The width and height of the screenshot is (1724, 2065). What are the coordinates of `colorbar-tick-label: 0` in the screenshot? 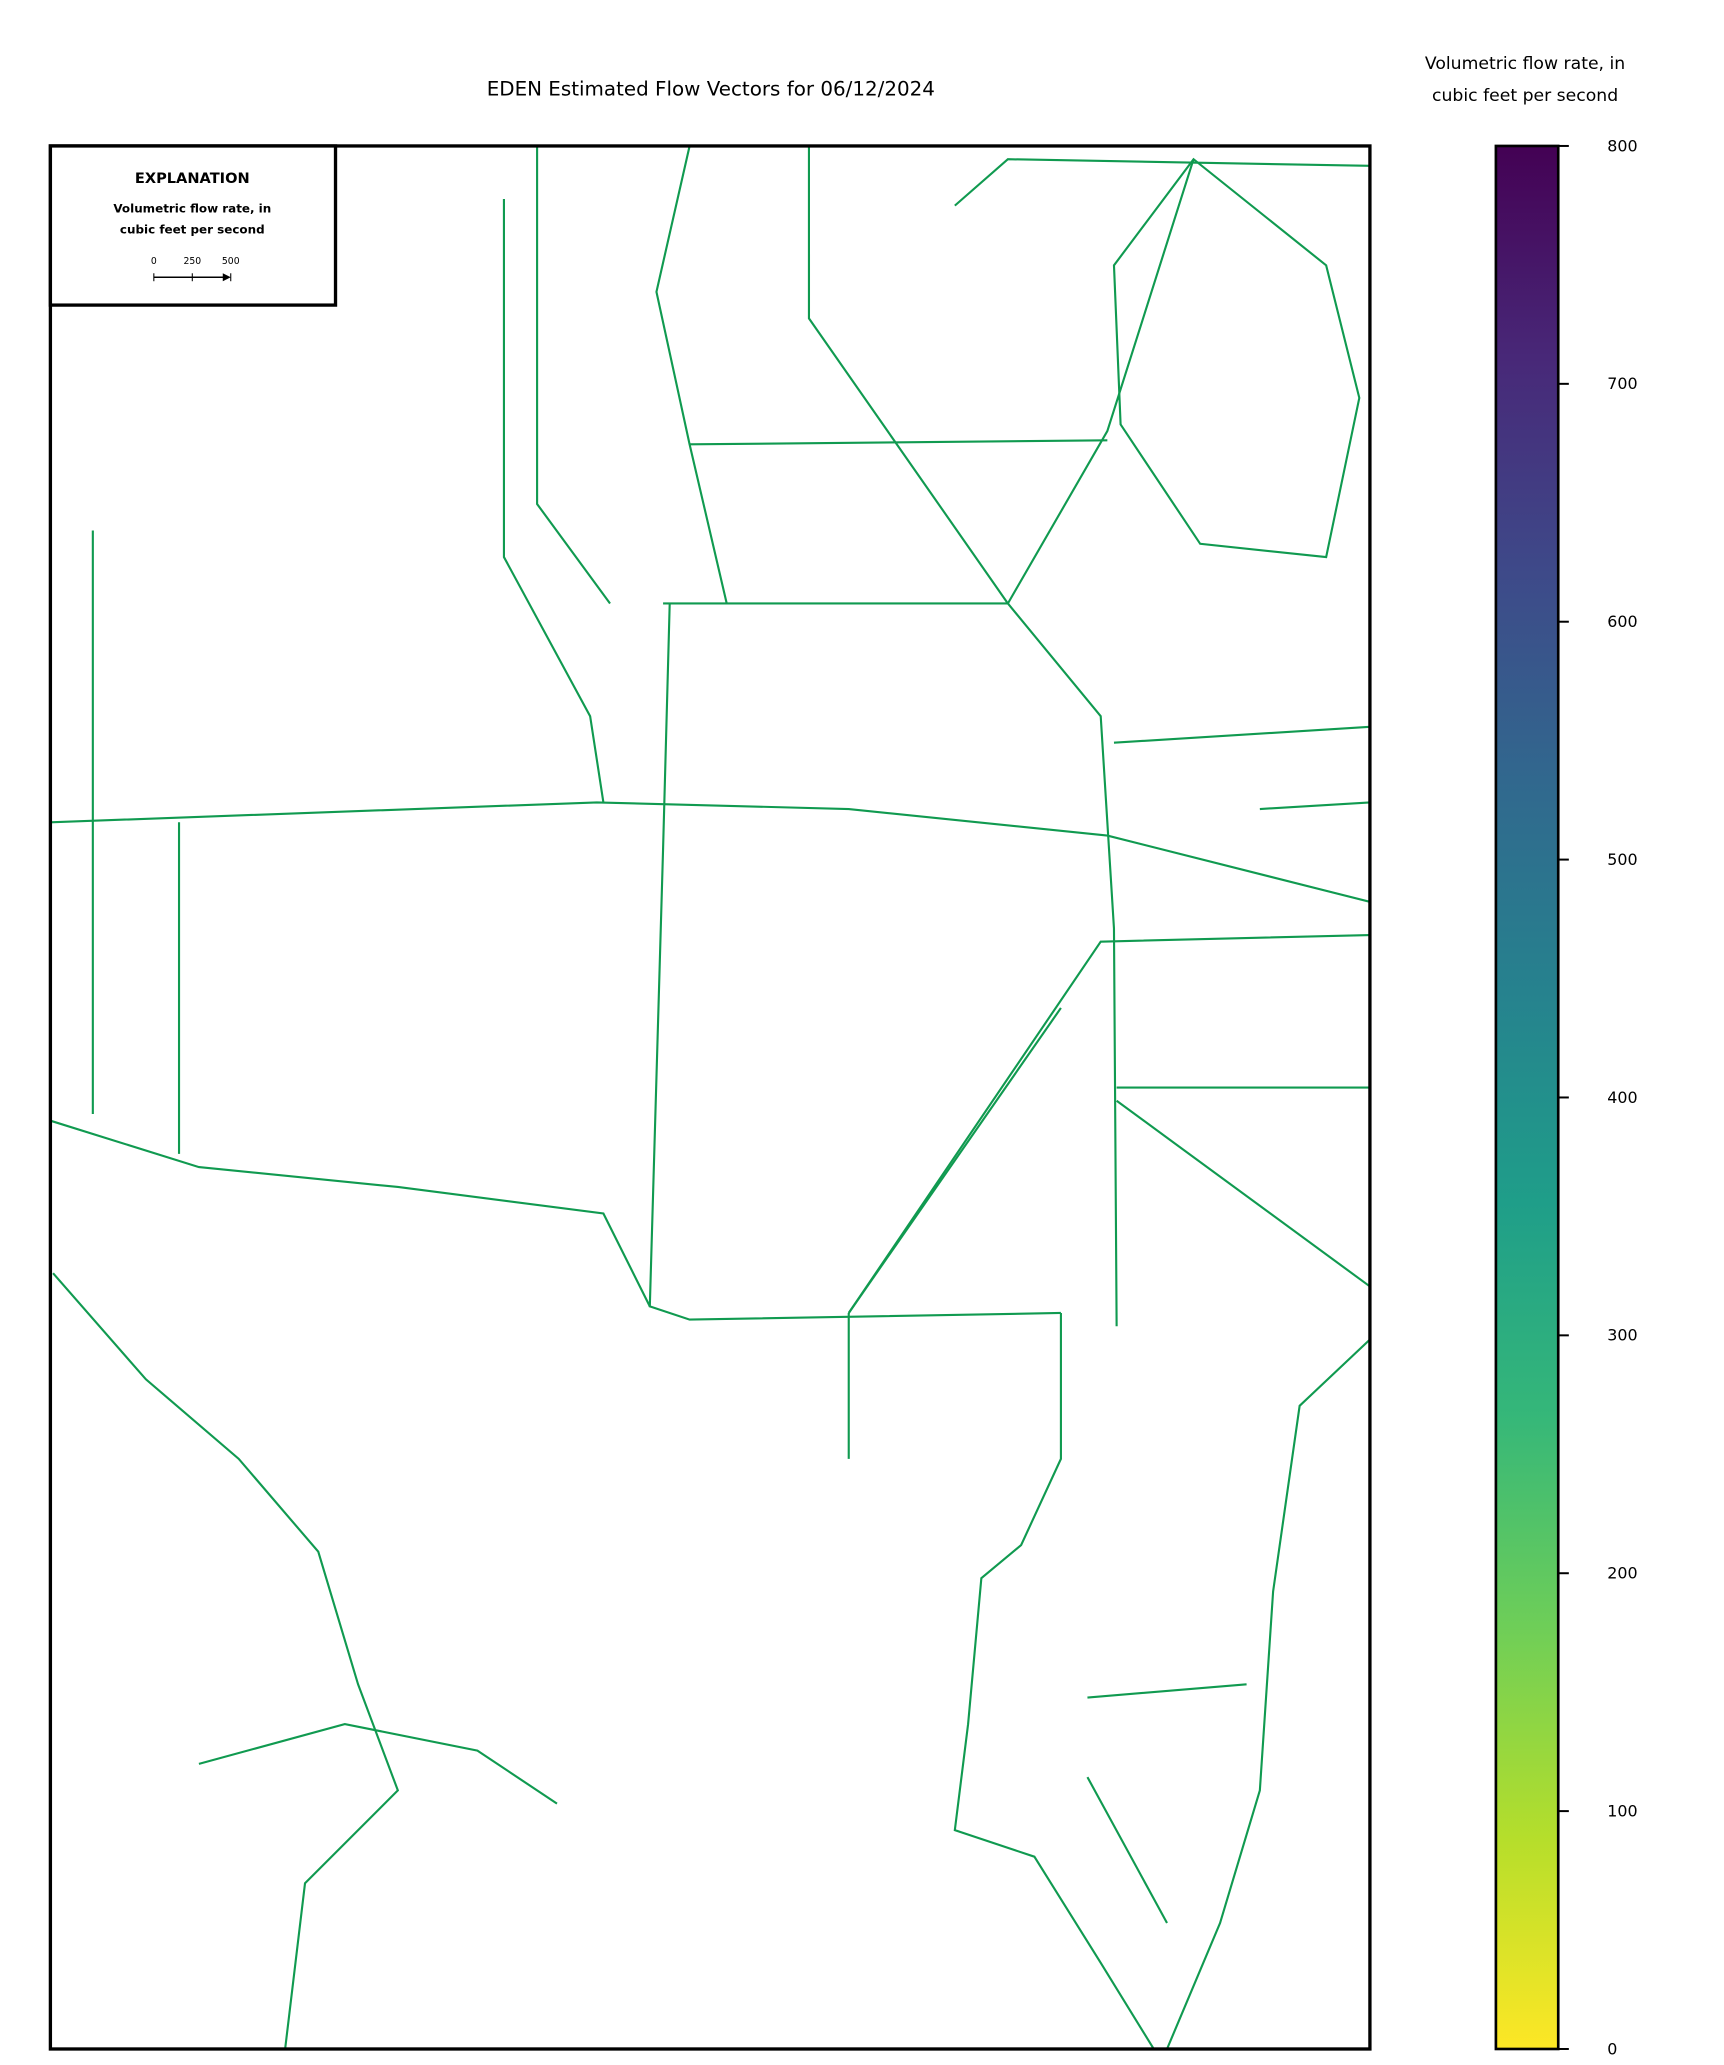 It's located at (1612, 2048).